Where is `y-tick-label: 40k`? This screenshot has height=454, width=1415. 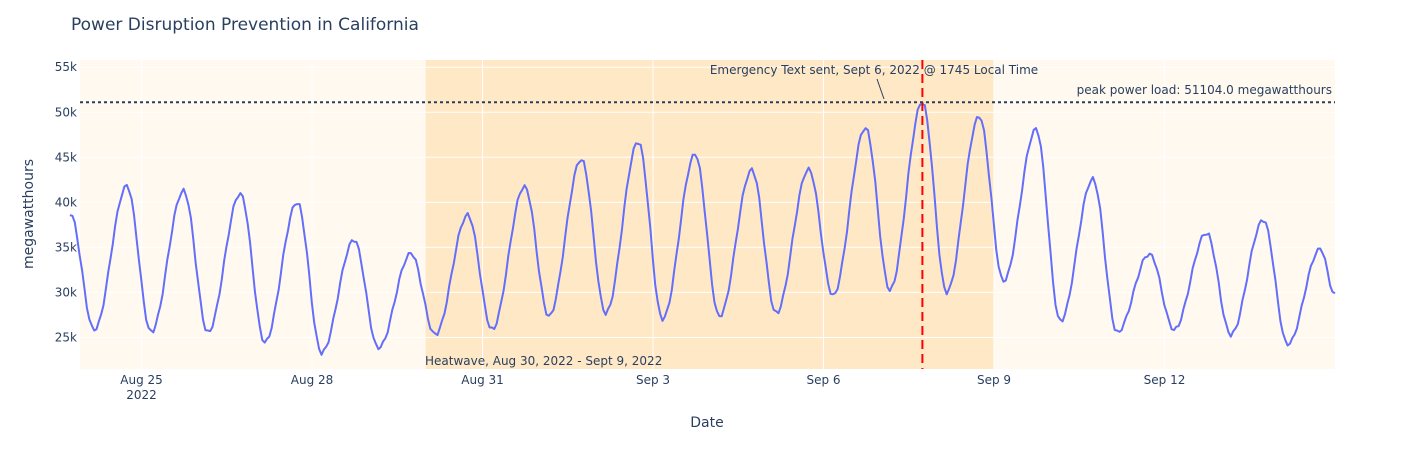
y-tick-label: 40k is located at coordinates (66, 202).